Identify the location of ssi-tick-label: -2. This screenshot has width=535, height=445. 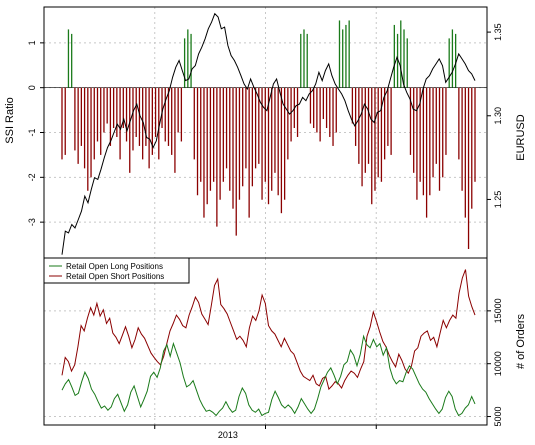
(32, 177).